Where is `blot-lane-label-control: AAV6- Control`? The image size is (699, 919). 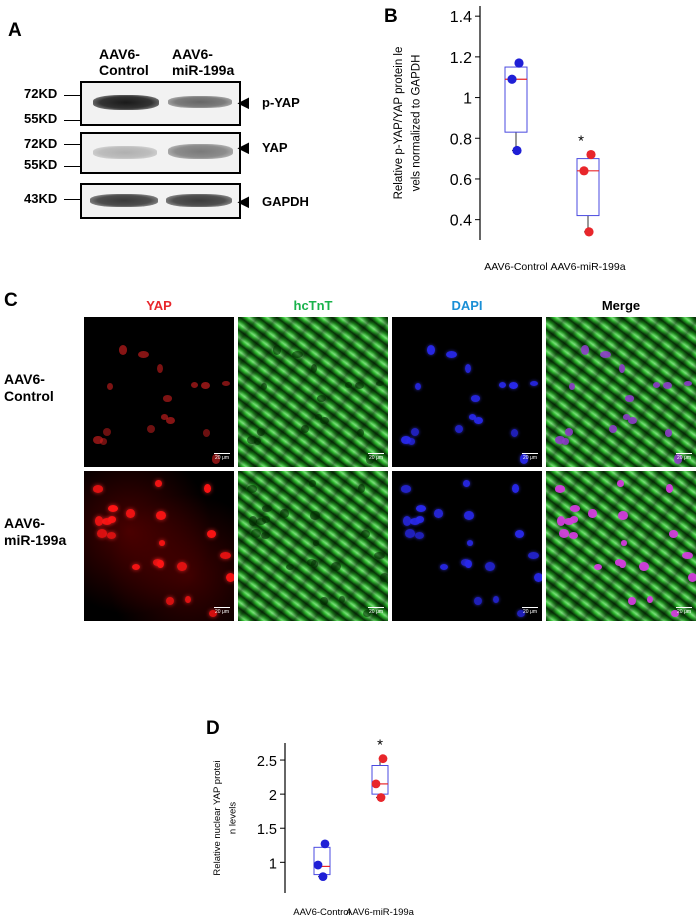
blot-lane-label-control: AAV6- Control is located at coordinates (124, 62).